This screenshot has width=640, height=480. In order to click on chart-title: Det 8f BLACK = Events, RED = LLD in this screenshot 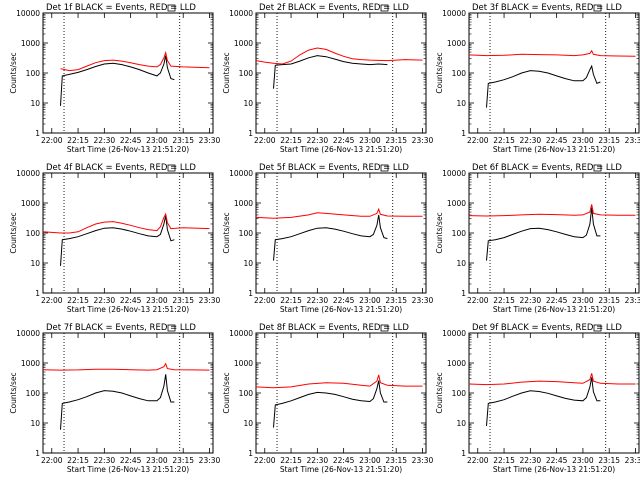, I will do `click(334, 328)`.